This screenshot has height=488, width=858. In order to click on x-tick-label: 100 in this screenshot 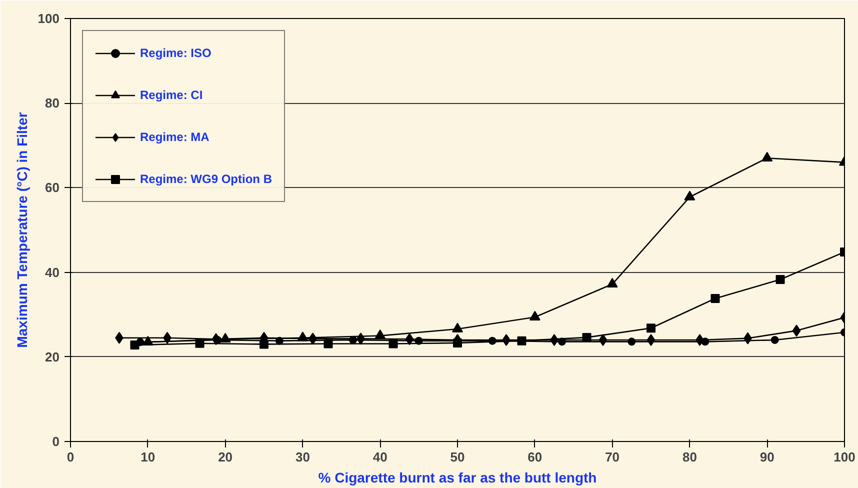, I will do `click(845, 457)`.